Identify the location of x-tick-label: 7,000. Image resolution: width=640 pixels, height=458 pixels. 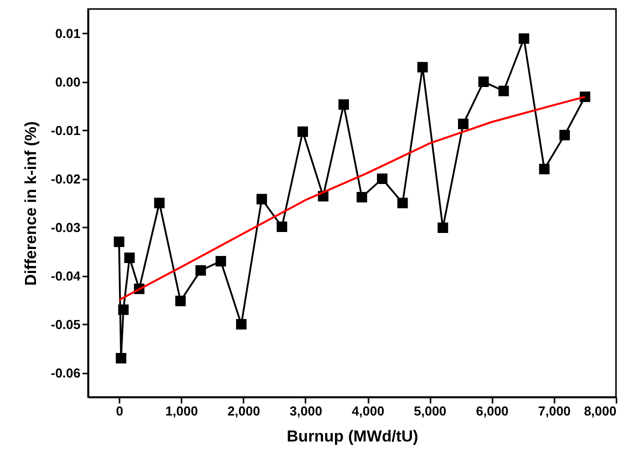
(554, 411).